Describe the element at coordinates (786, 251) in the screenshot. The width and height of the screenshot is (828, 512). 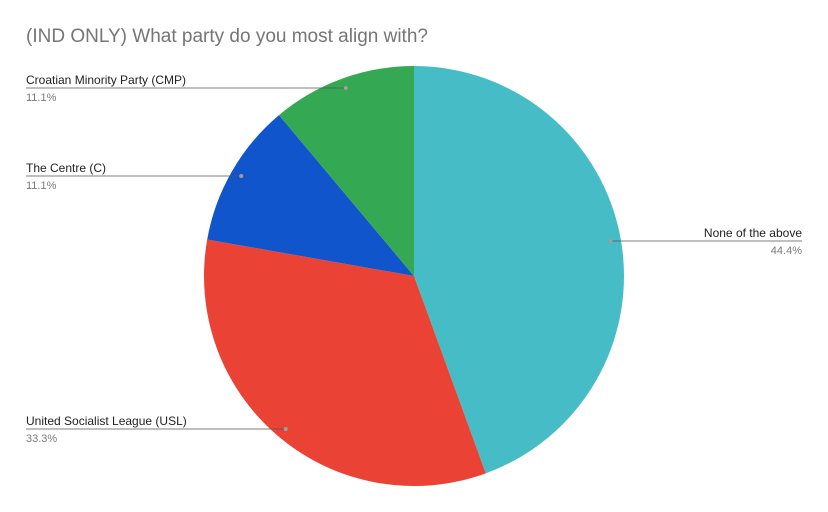
I see `slice-percent-0: 44.4%` at that location.